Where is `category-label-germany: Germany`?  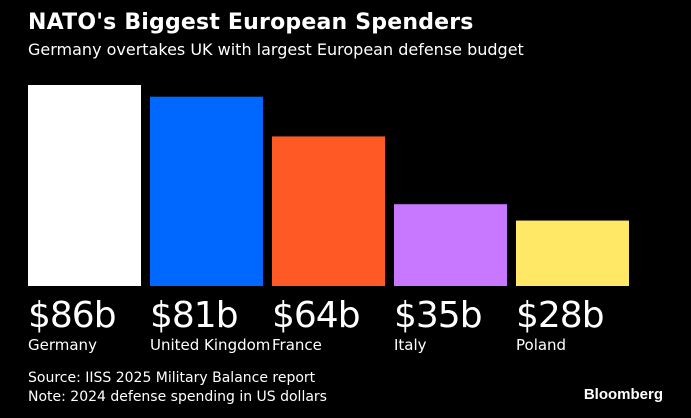 category-label-germany: Germany is located at coordinates (62, 345).